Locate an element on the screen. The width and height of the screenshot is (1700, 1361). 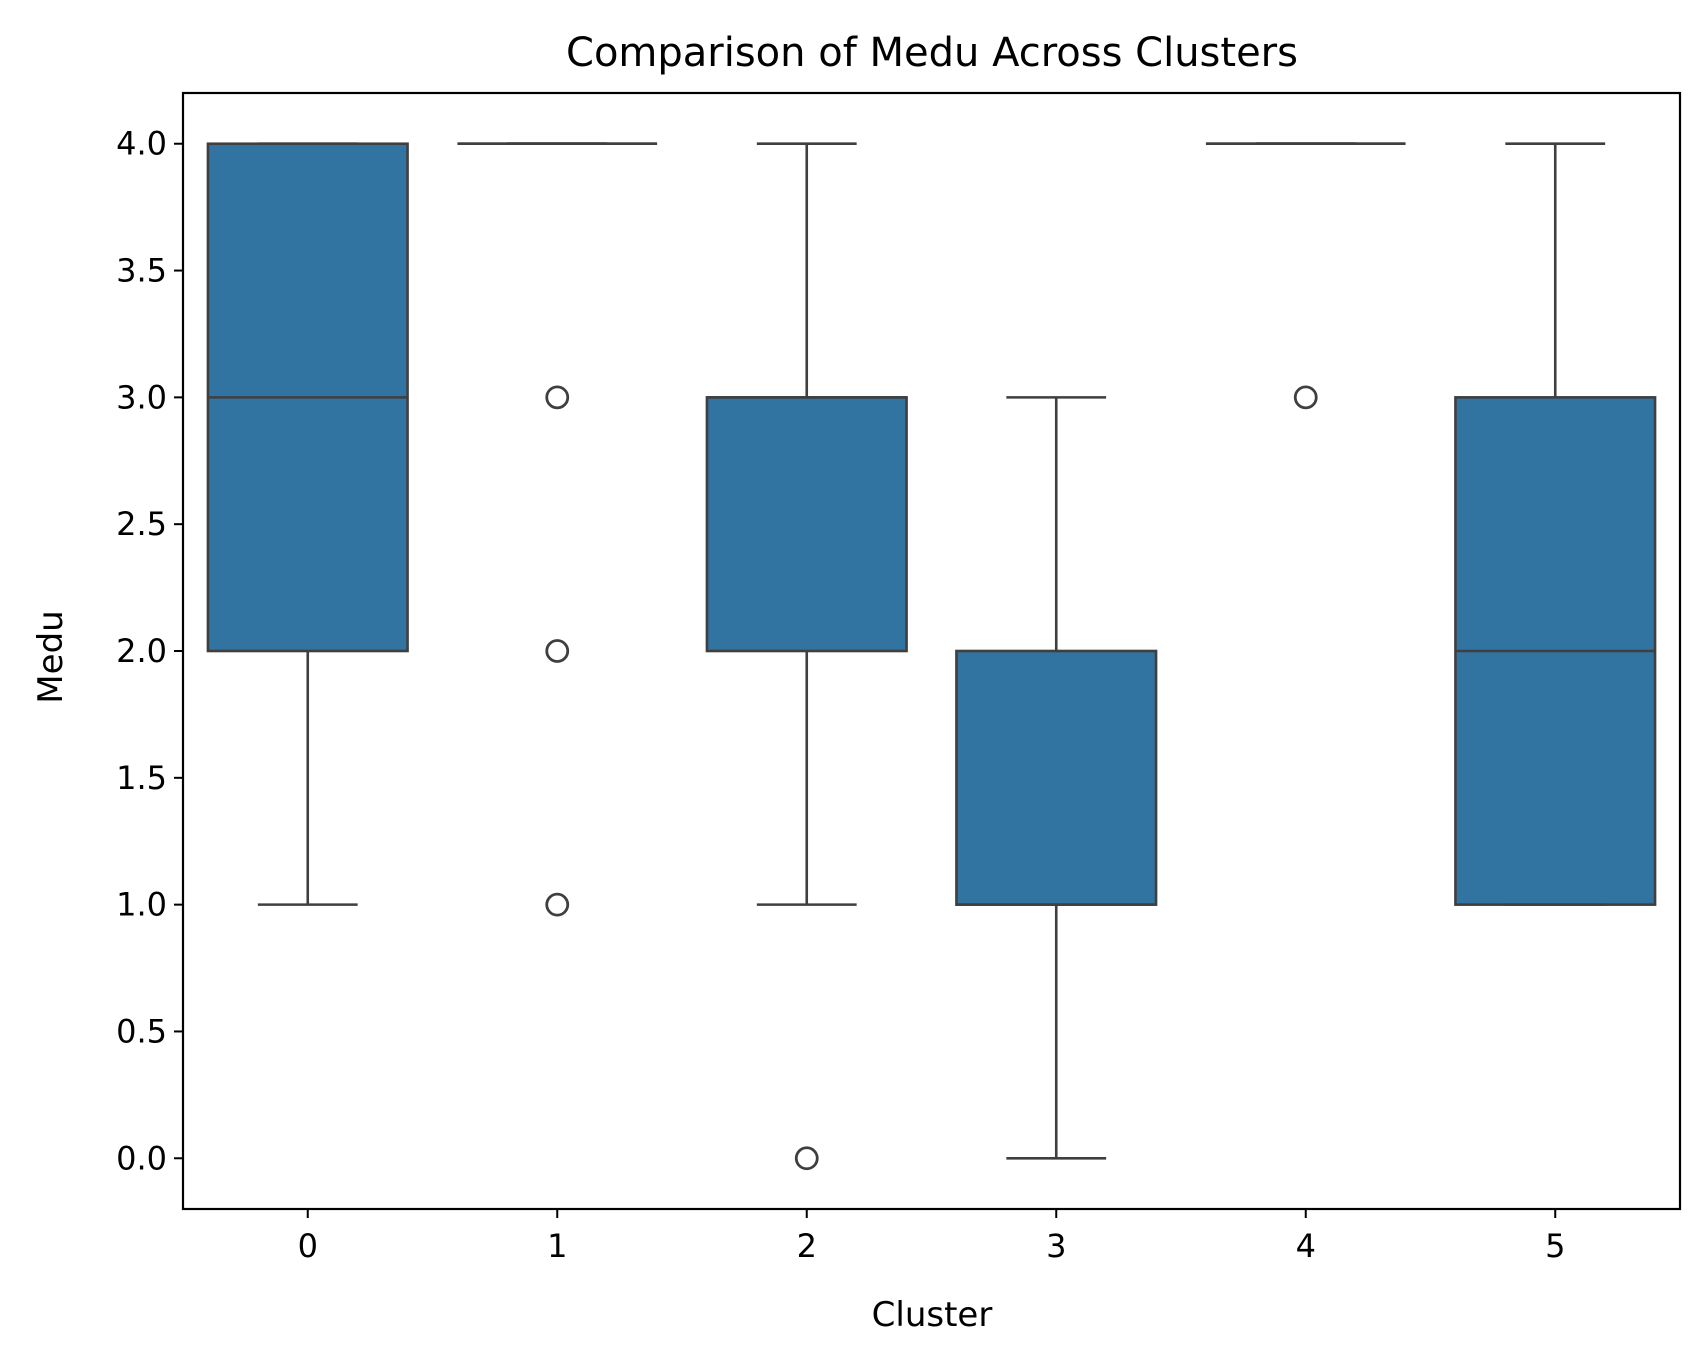
y-tick-label: 0.0 is located at coordinates (141, 1158).